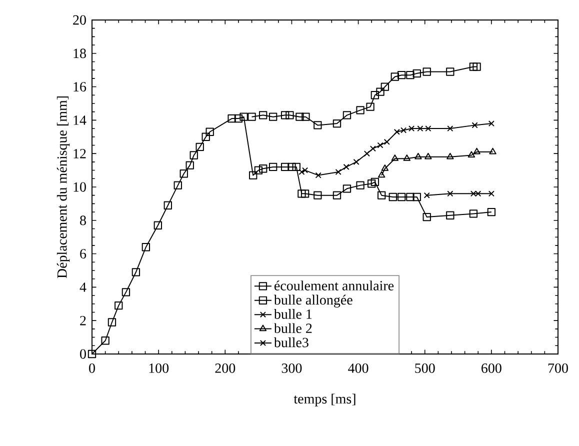 This screenshot has height=446, width=579. Describe the element at coordinates (358, 368) in the screenshot. I see `x-tick-label: 400` at that location.